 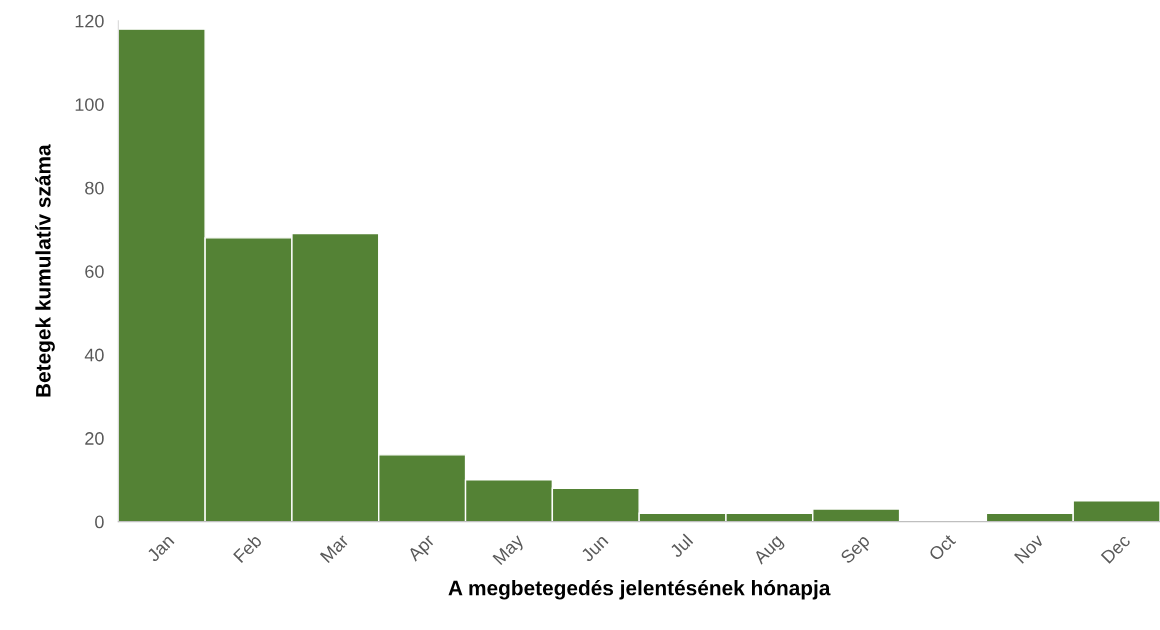 What do you see at coordinates (334, 548) in the screenshot?
I see `x-tick-label: Mar` at bounding box center [334, 548].